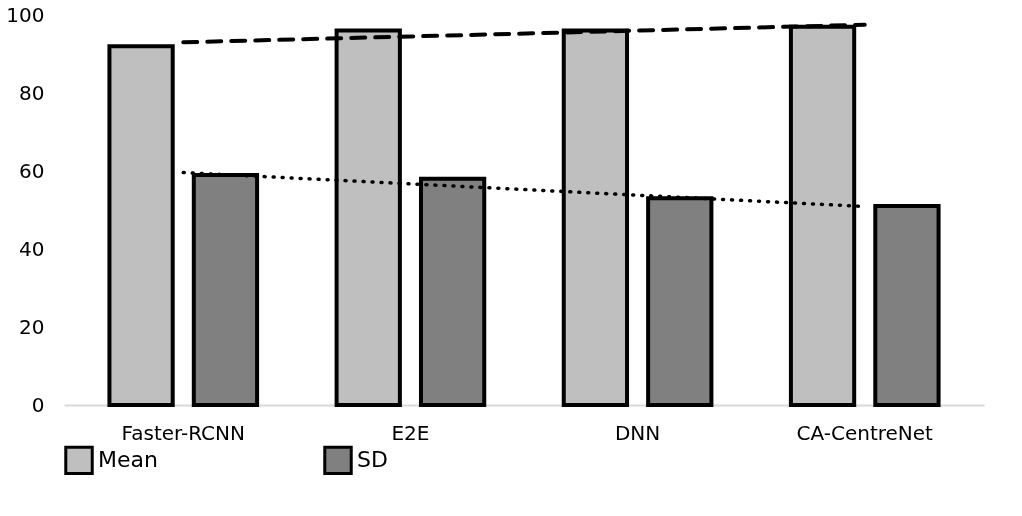 This screenshot has height=516, width=1022. I want to click on y-tick-label: 80, so click(32, 92).